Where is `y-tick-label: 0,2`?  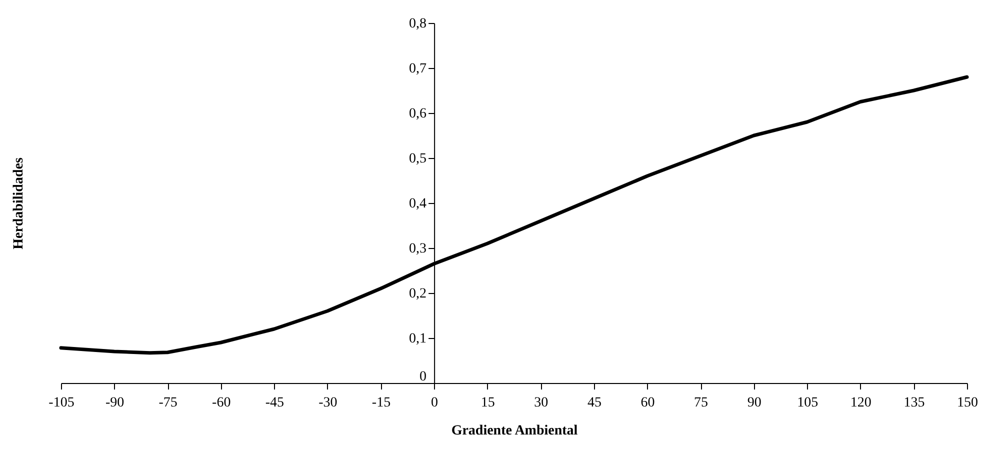
y-tick-label: 0,2 is located at coordinates (418, 294).